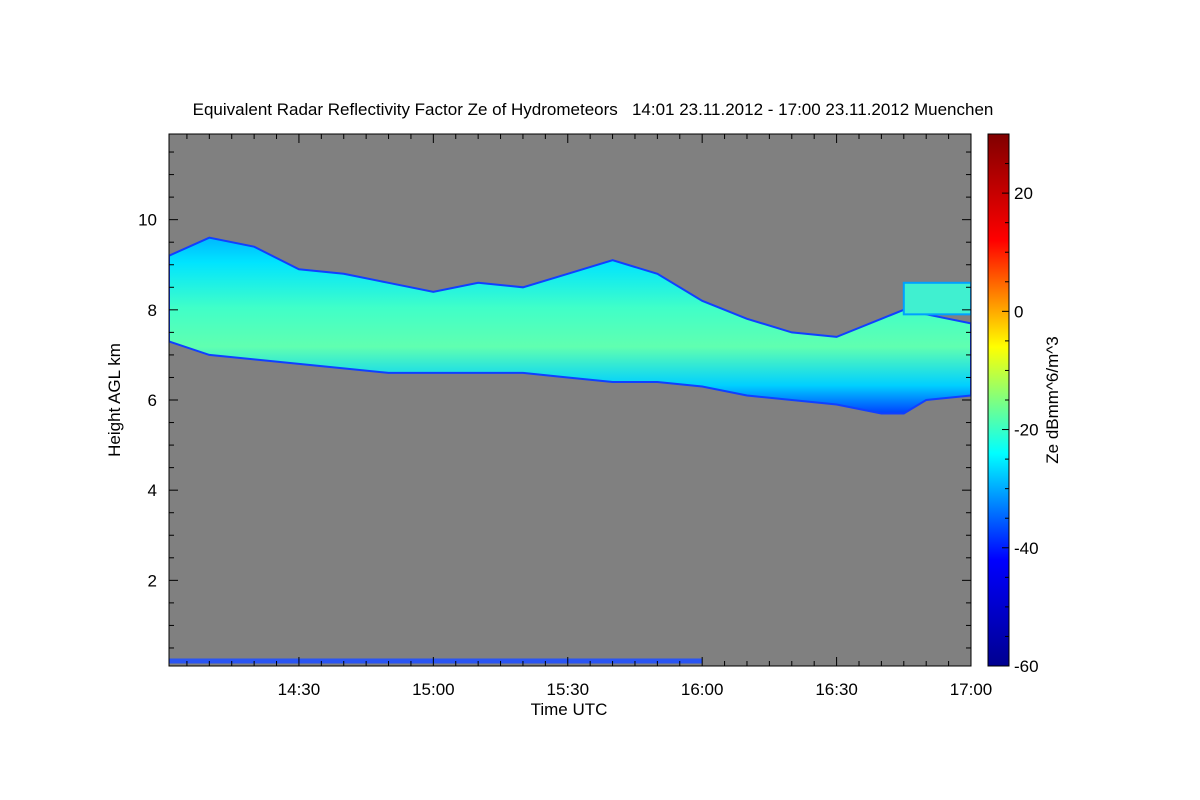  Describe the element at coordinates (114, 400) in the screenshot. I see `y-axis-label: Height AGL km` at that location.